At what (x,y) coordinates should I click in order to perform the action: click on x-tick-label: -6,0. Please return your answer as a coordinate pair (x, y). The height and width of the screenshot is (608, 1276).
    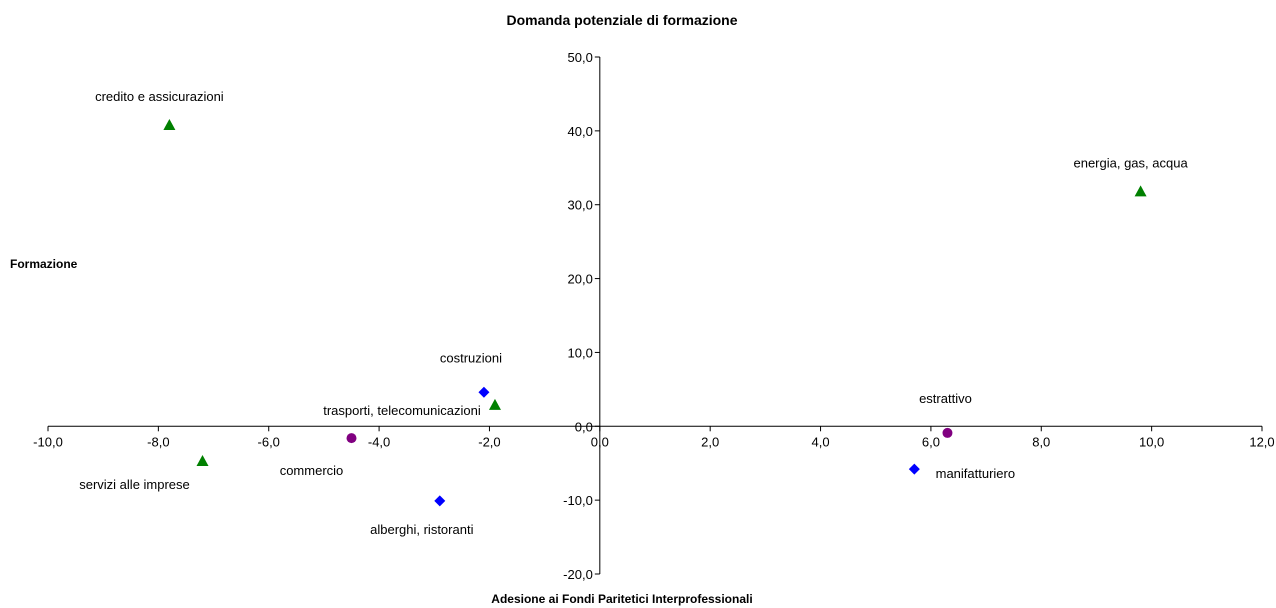
    Looking at the image, I should click on (269, 441).